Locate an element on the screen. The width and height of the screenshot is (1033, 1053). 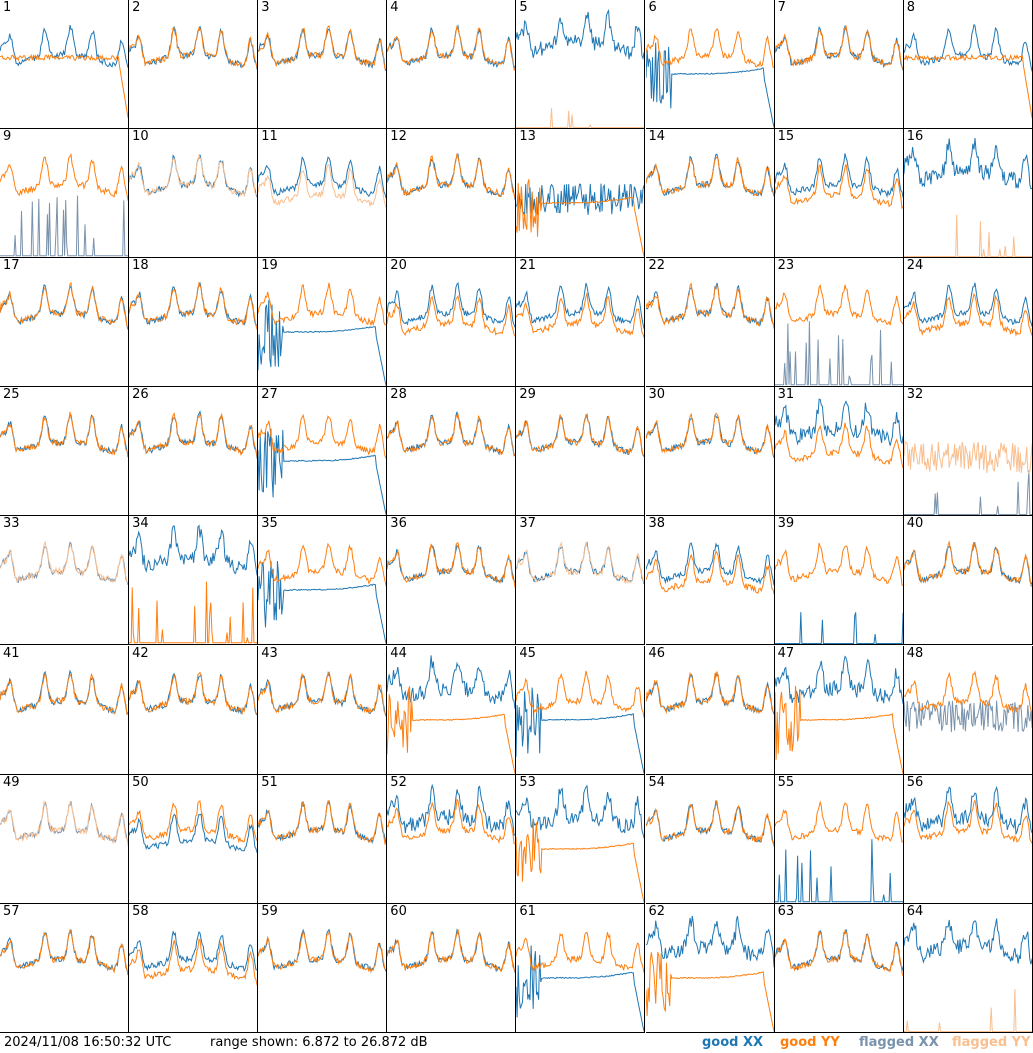
antenna-panel: 12 is located at coordinates (452, 194).